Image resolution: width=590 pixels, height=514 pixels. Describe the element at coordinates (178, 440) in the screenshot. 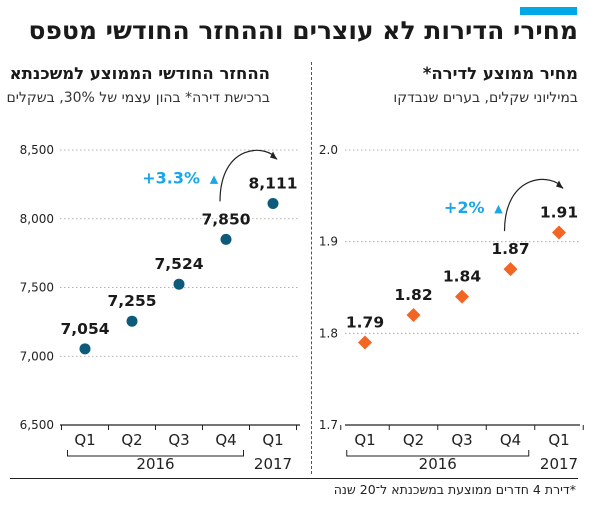

I see `left-category-label: Q3` at that location.